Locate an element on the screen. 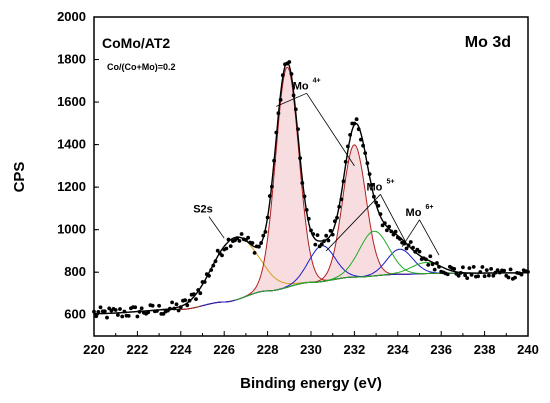 The height and width of the screenshot is (403, 550). ratio-label: Co/(Co+Mo)=0.2 is located at coordinates (141, 67).